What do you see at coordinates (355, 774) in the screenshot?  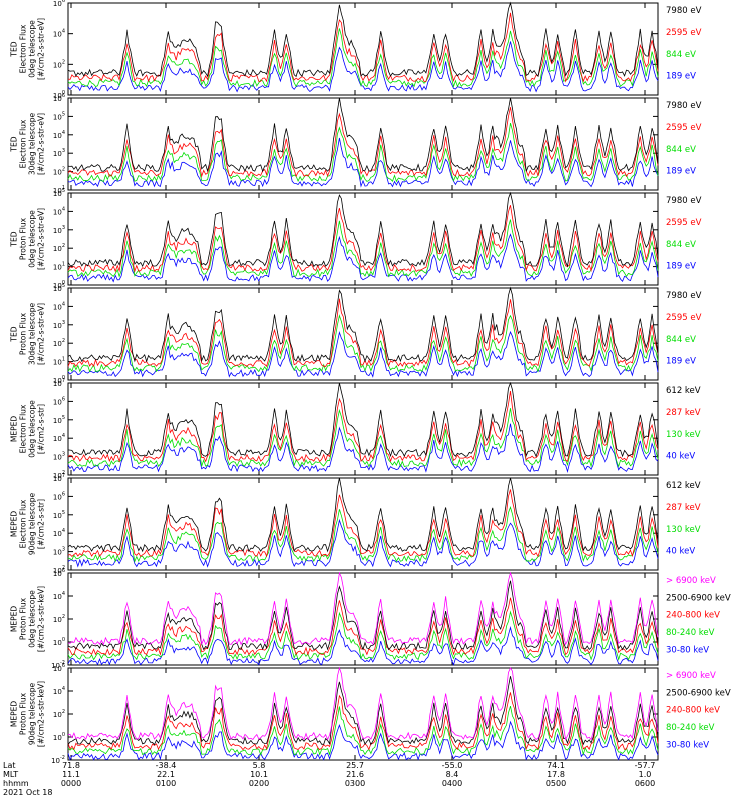 I see `x-tick-mlt: 21.6` at bounding box center [355, 774].